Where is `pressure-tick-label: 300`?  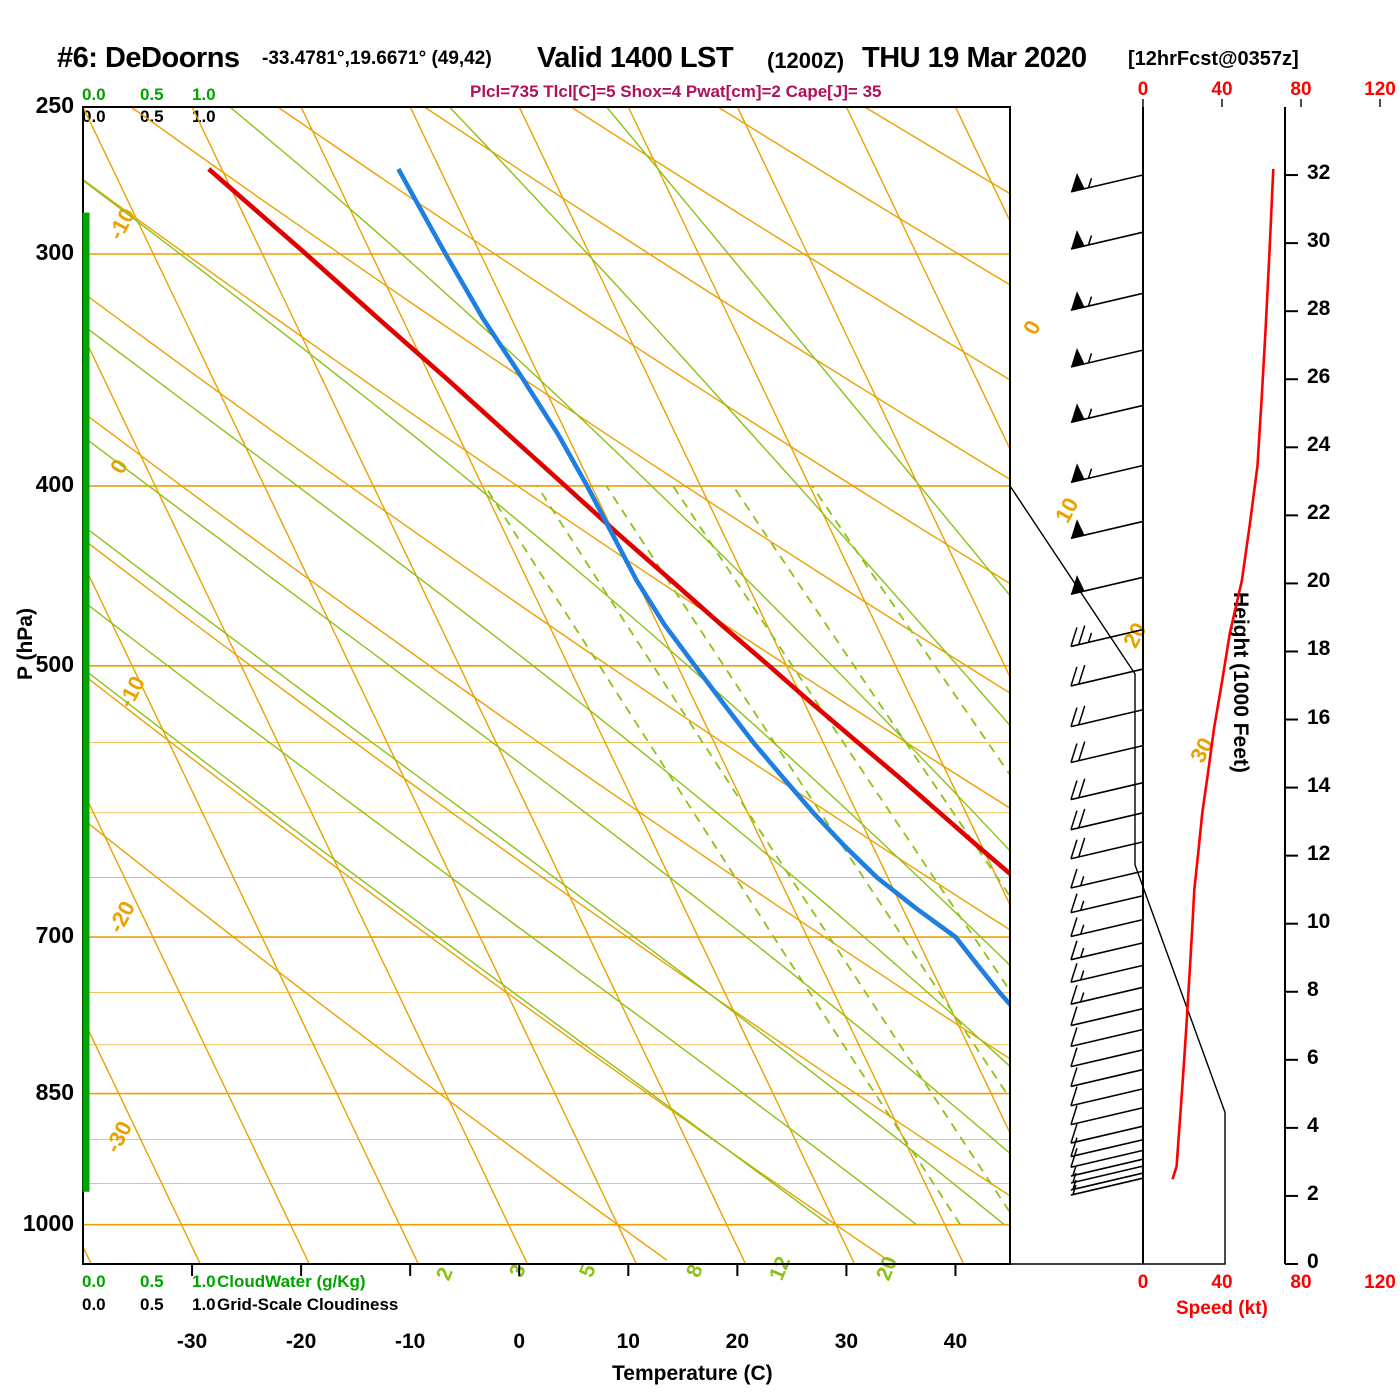 pressure-tick-label: 300 is located at coordinates (54, 251).